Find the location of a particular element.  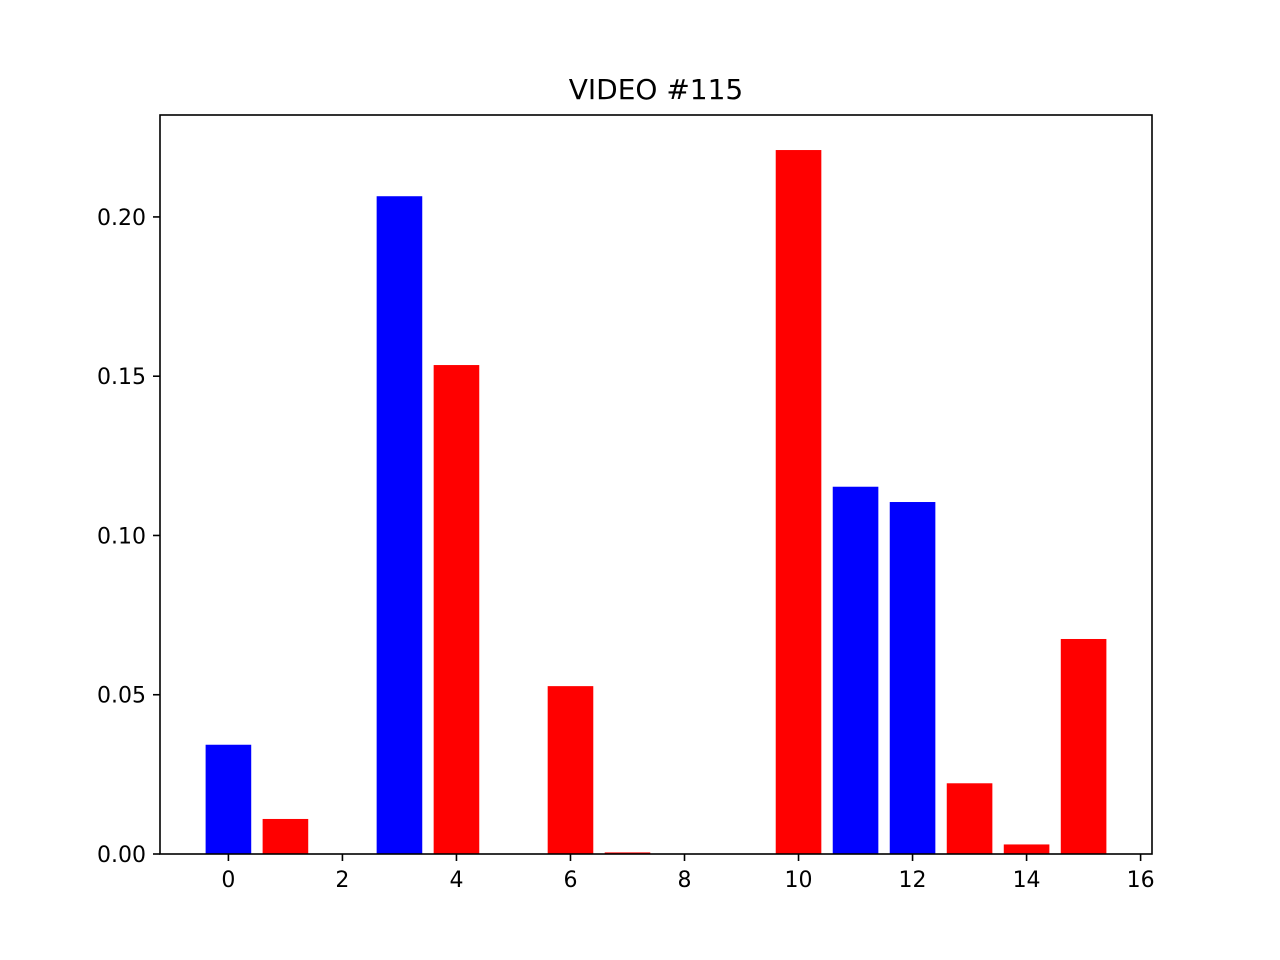

x-tick-label: 10 is located at coordinates (799, 880).